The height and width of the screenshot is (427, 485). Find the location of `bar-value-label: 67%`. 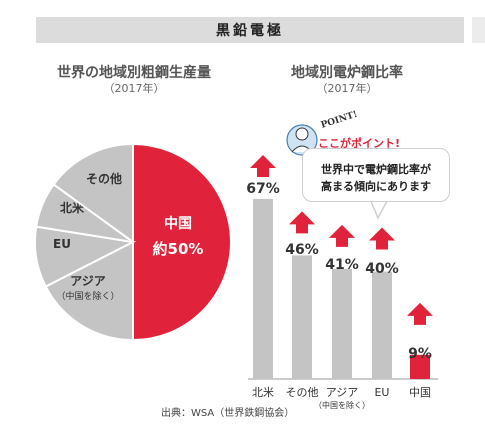

bar-value-label: 67% is located at coordinates (263, 189).